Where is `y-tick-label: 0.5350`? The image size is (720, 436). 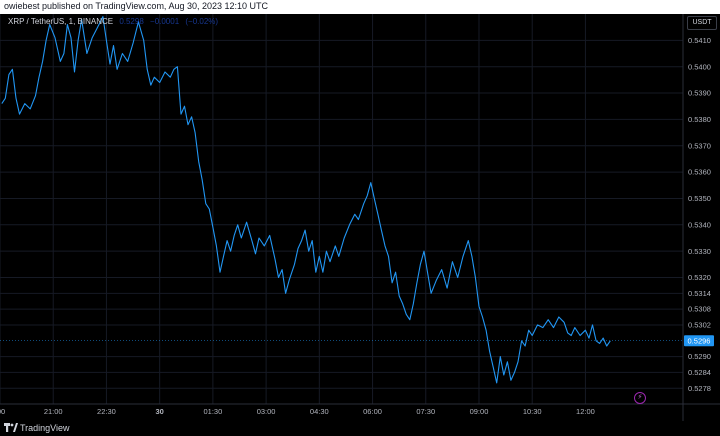 y-tick-label: 0.5350 is located at coordinates (699, 198).